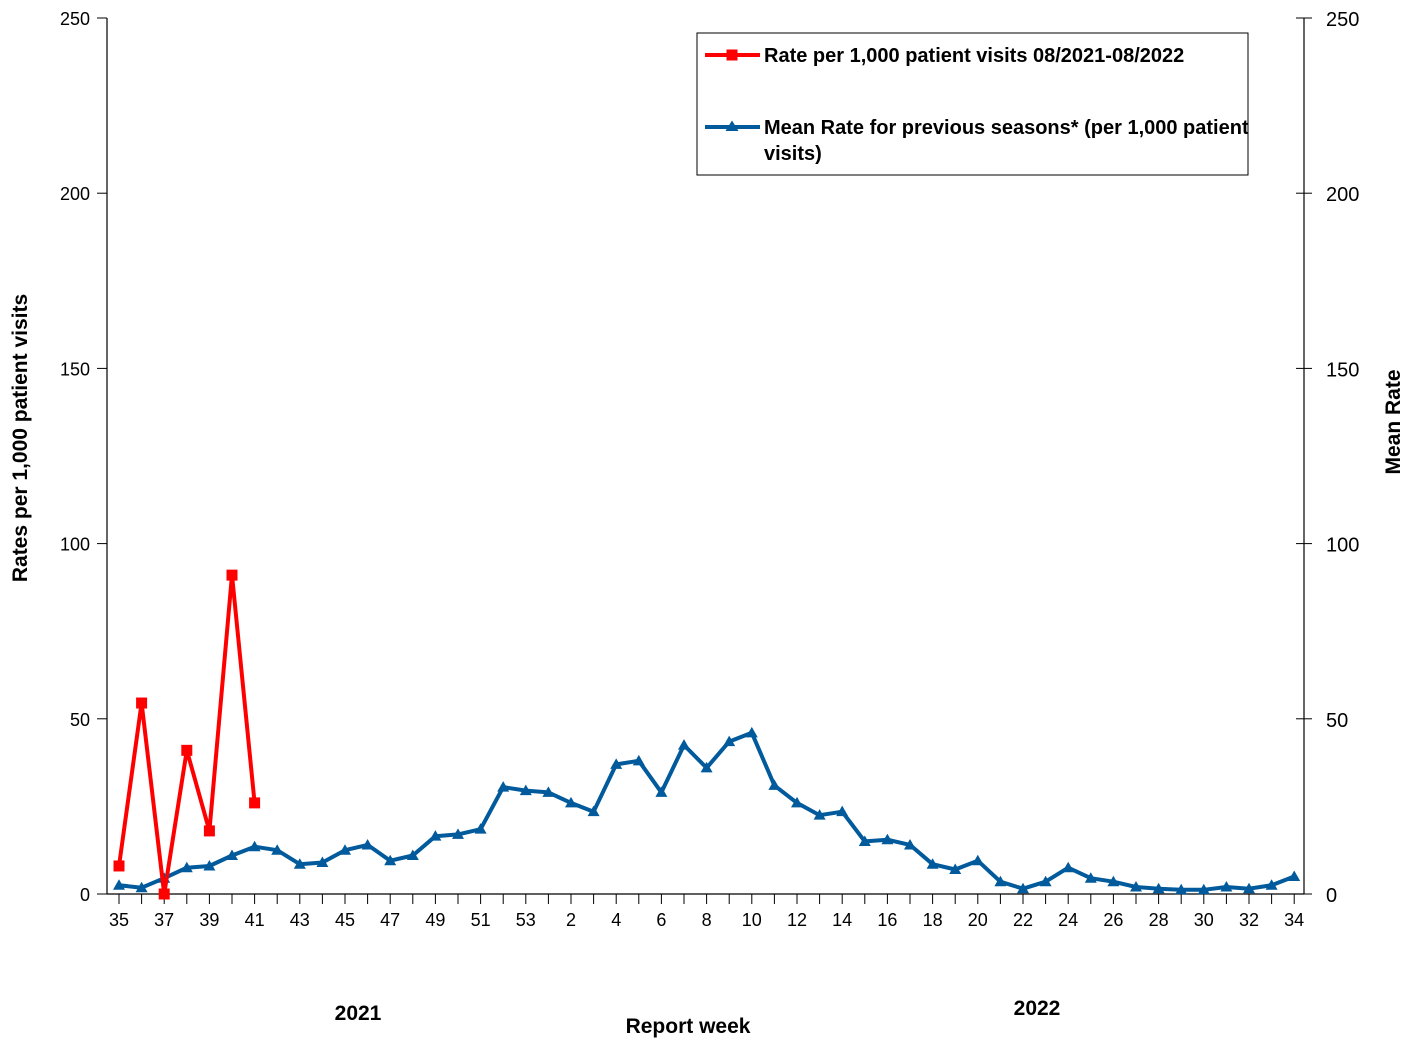 Image resolution: width=1419 pixels, height=1040 pixels. I want to click on x-tick-label: 35, so click(119, 920).